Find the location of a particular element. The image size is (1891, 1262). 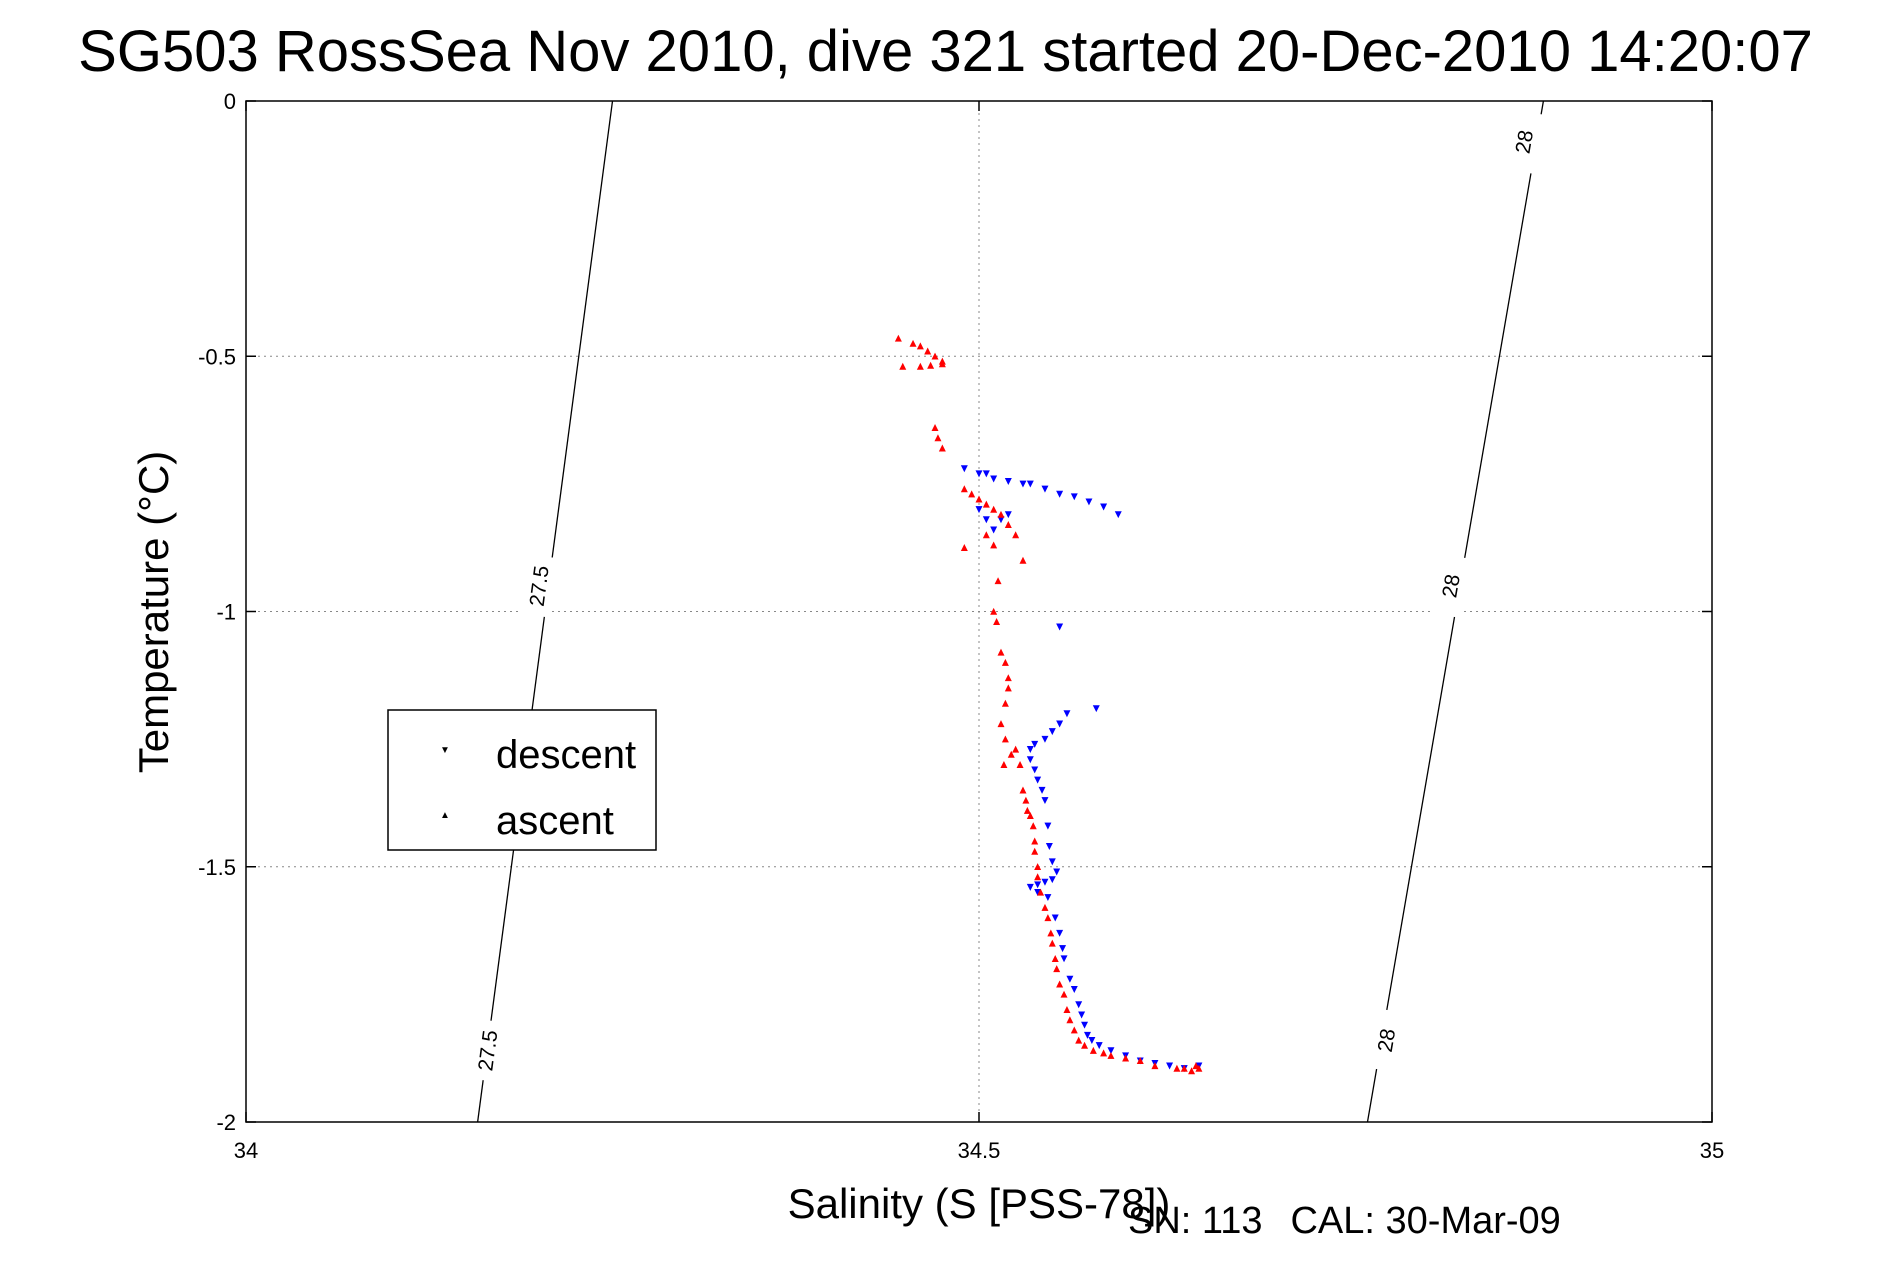

x-tick-label: 34.5 is located at coordinates (979, 1150).